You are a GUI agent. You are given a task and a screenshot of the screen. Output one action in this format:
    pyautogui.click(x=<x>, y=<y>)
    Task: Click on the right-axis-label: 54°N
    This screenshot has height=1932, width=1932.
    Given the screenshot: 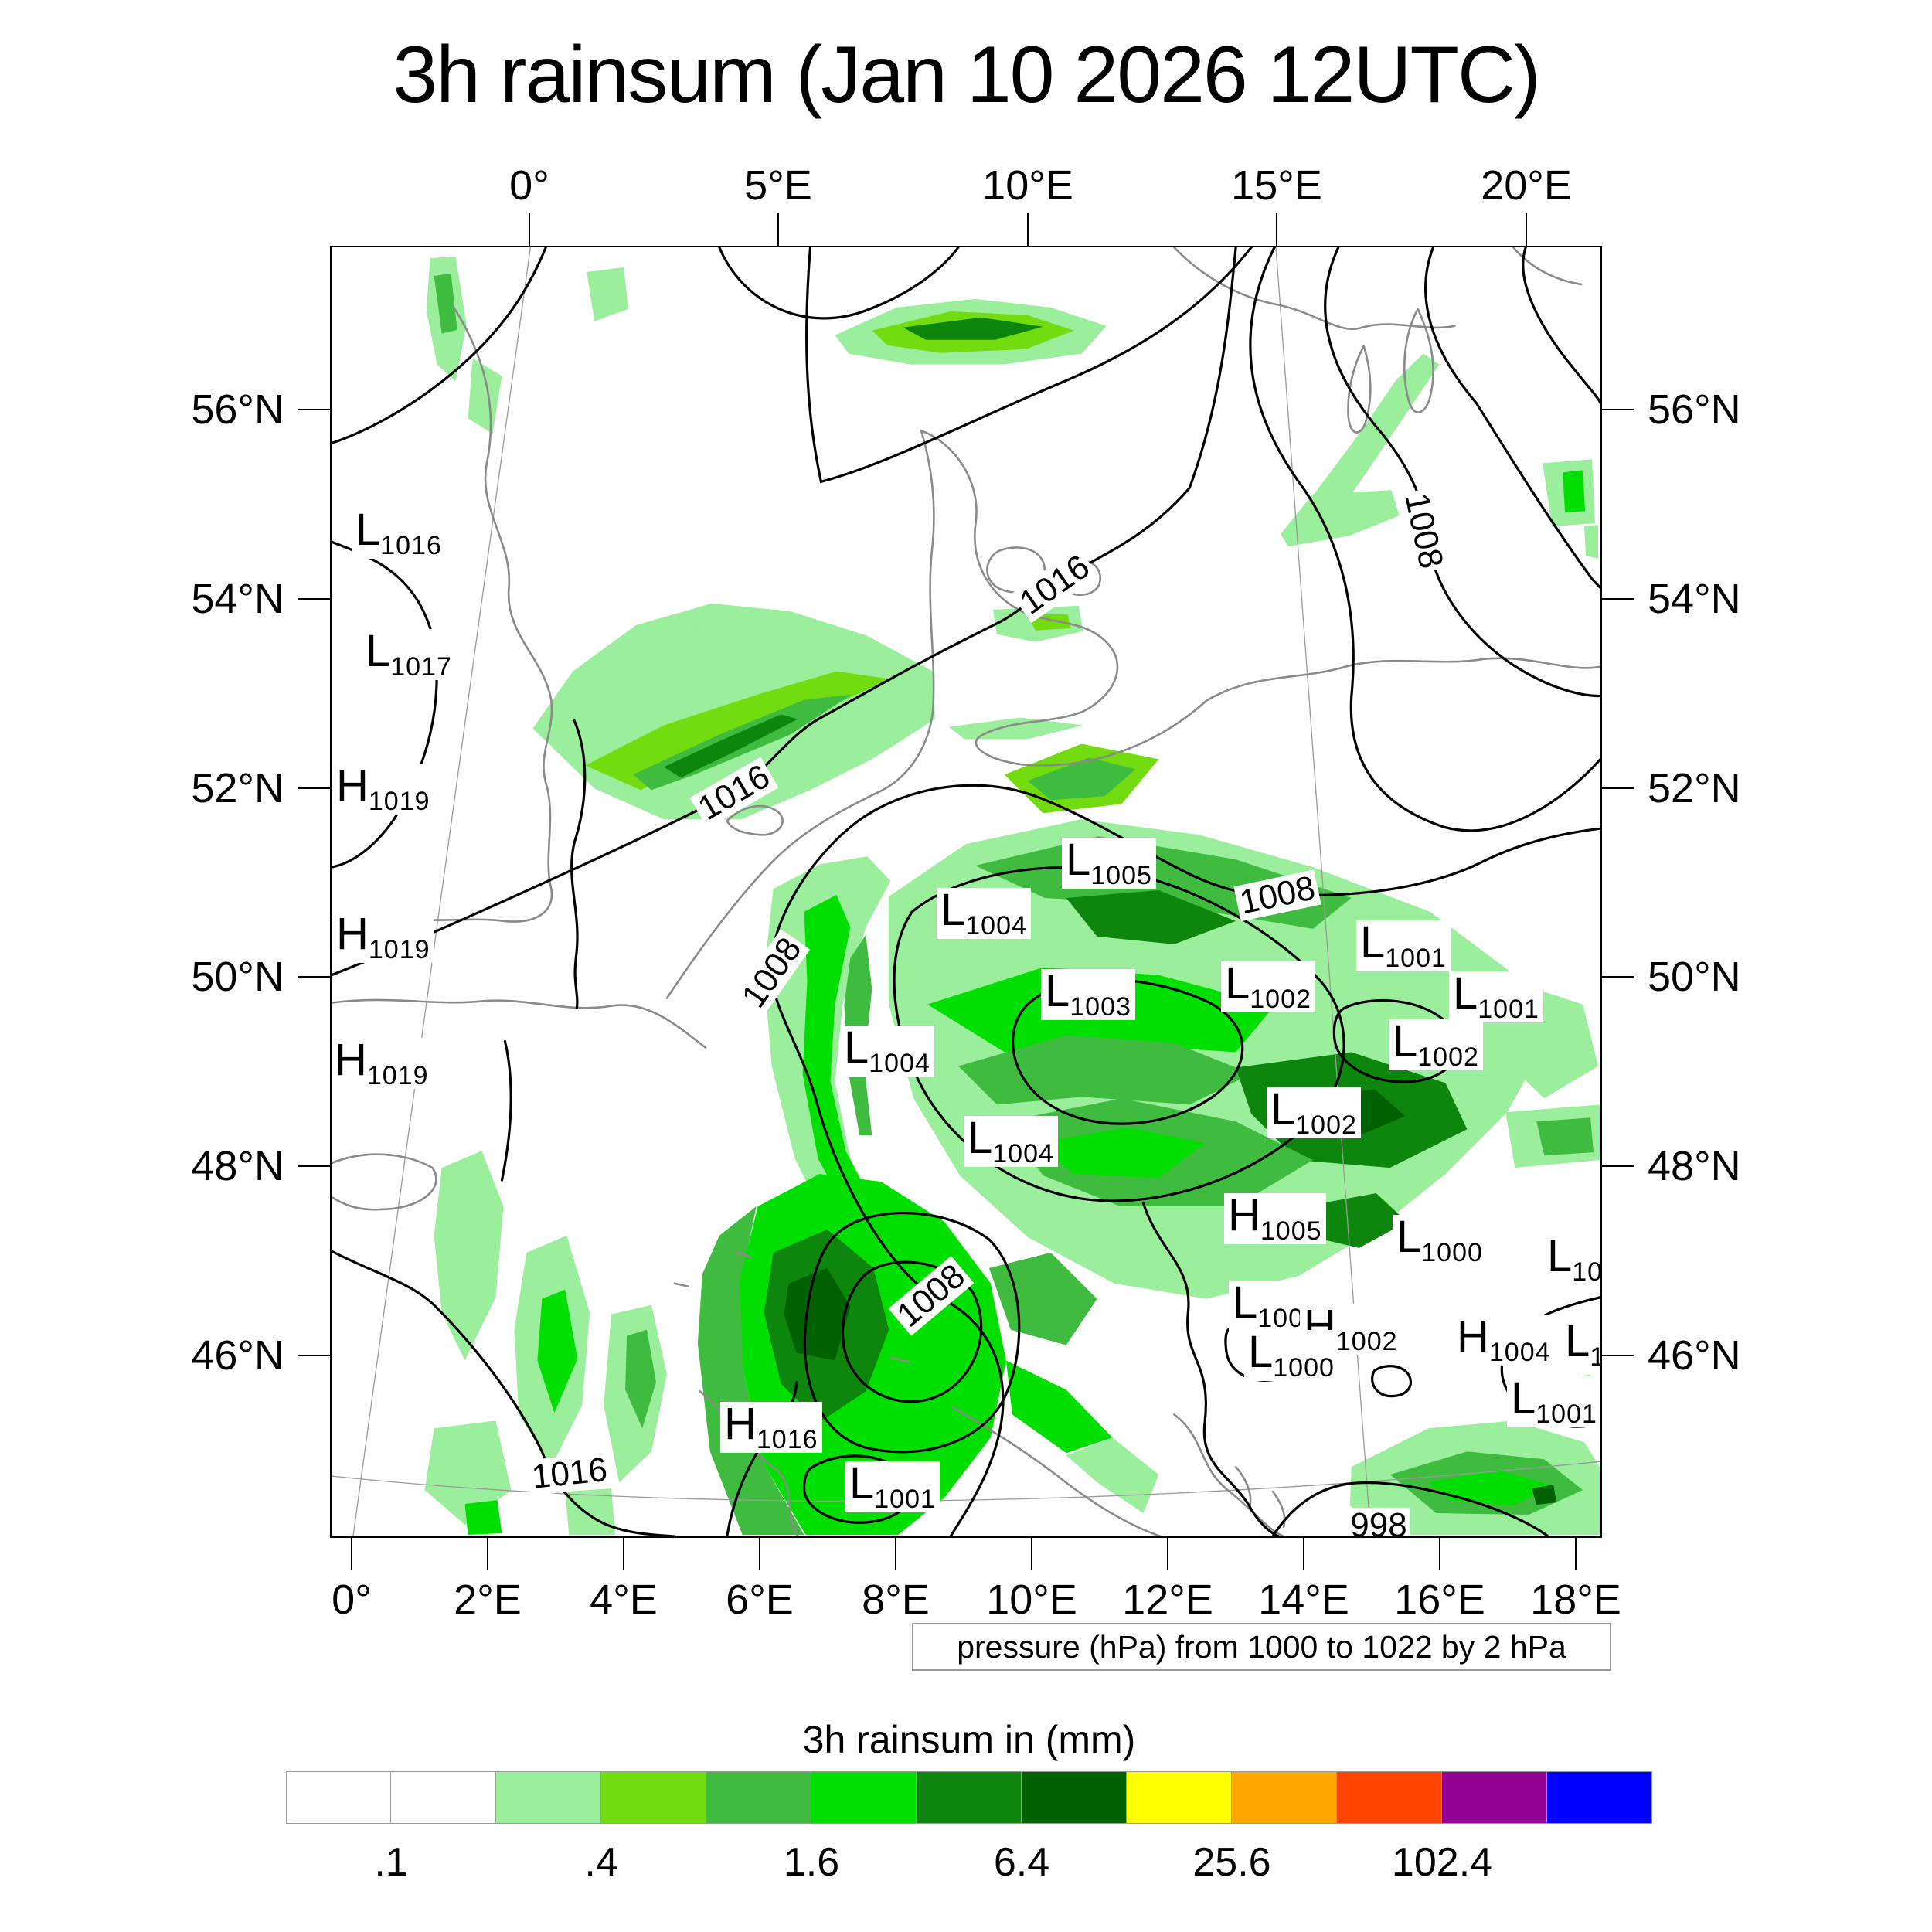 What is the action you would take?
    pyautogui.click(x=1695, y=599)
    